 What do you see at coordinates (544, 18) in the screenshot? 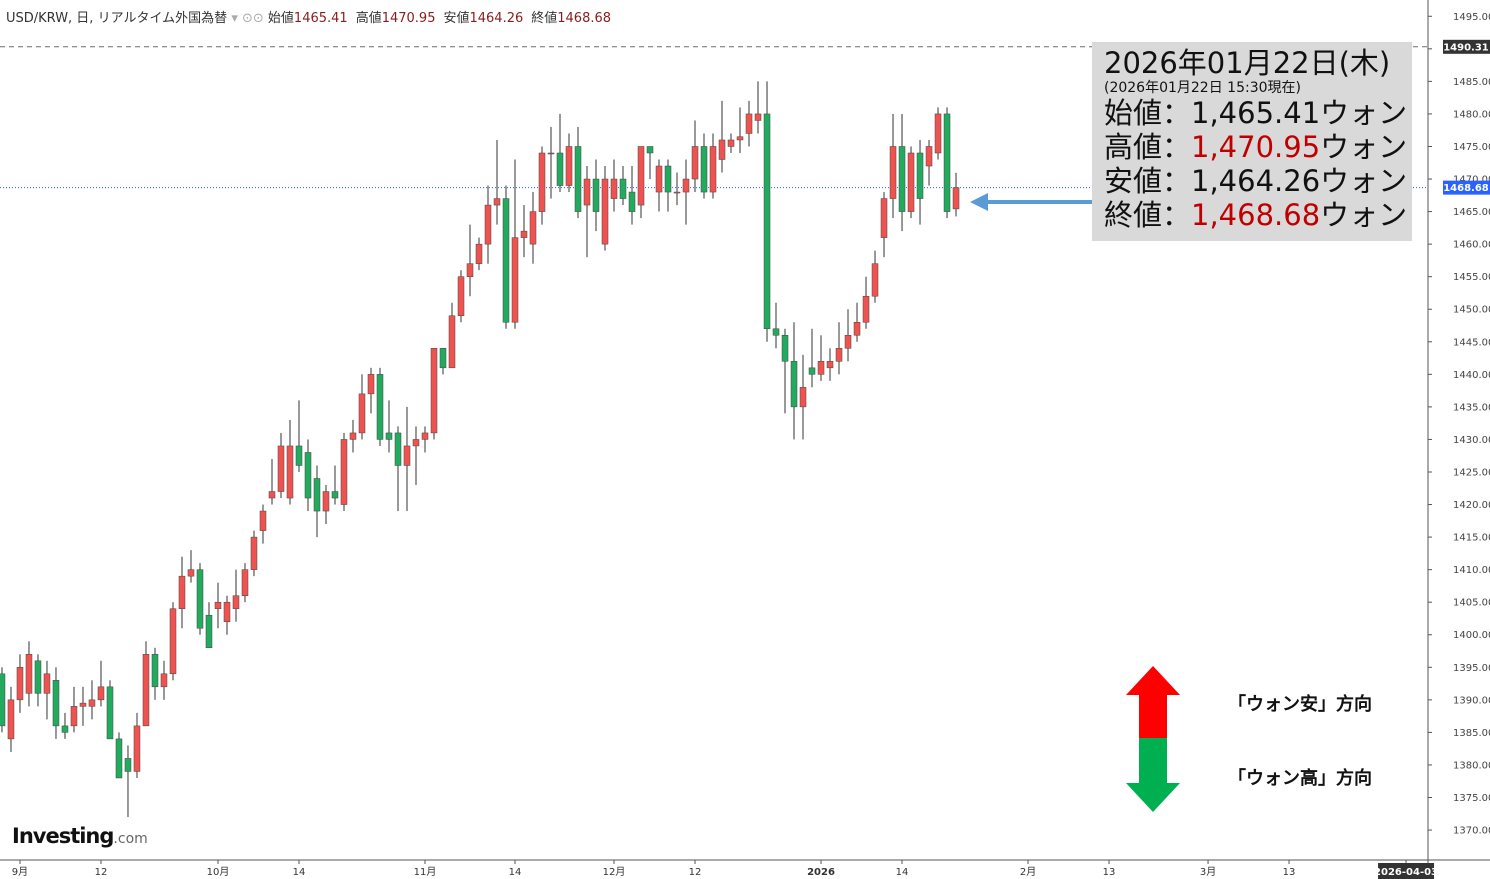
I see `ohlc-label: 終値` at bounding box center [544, 18].